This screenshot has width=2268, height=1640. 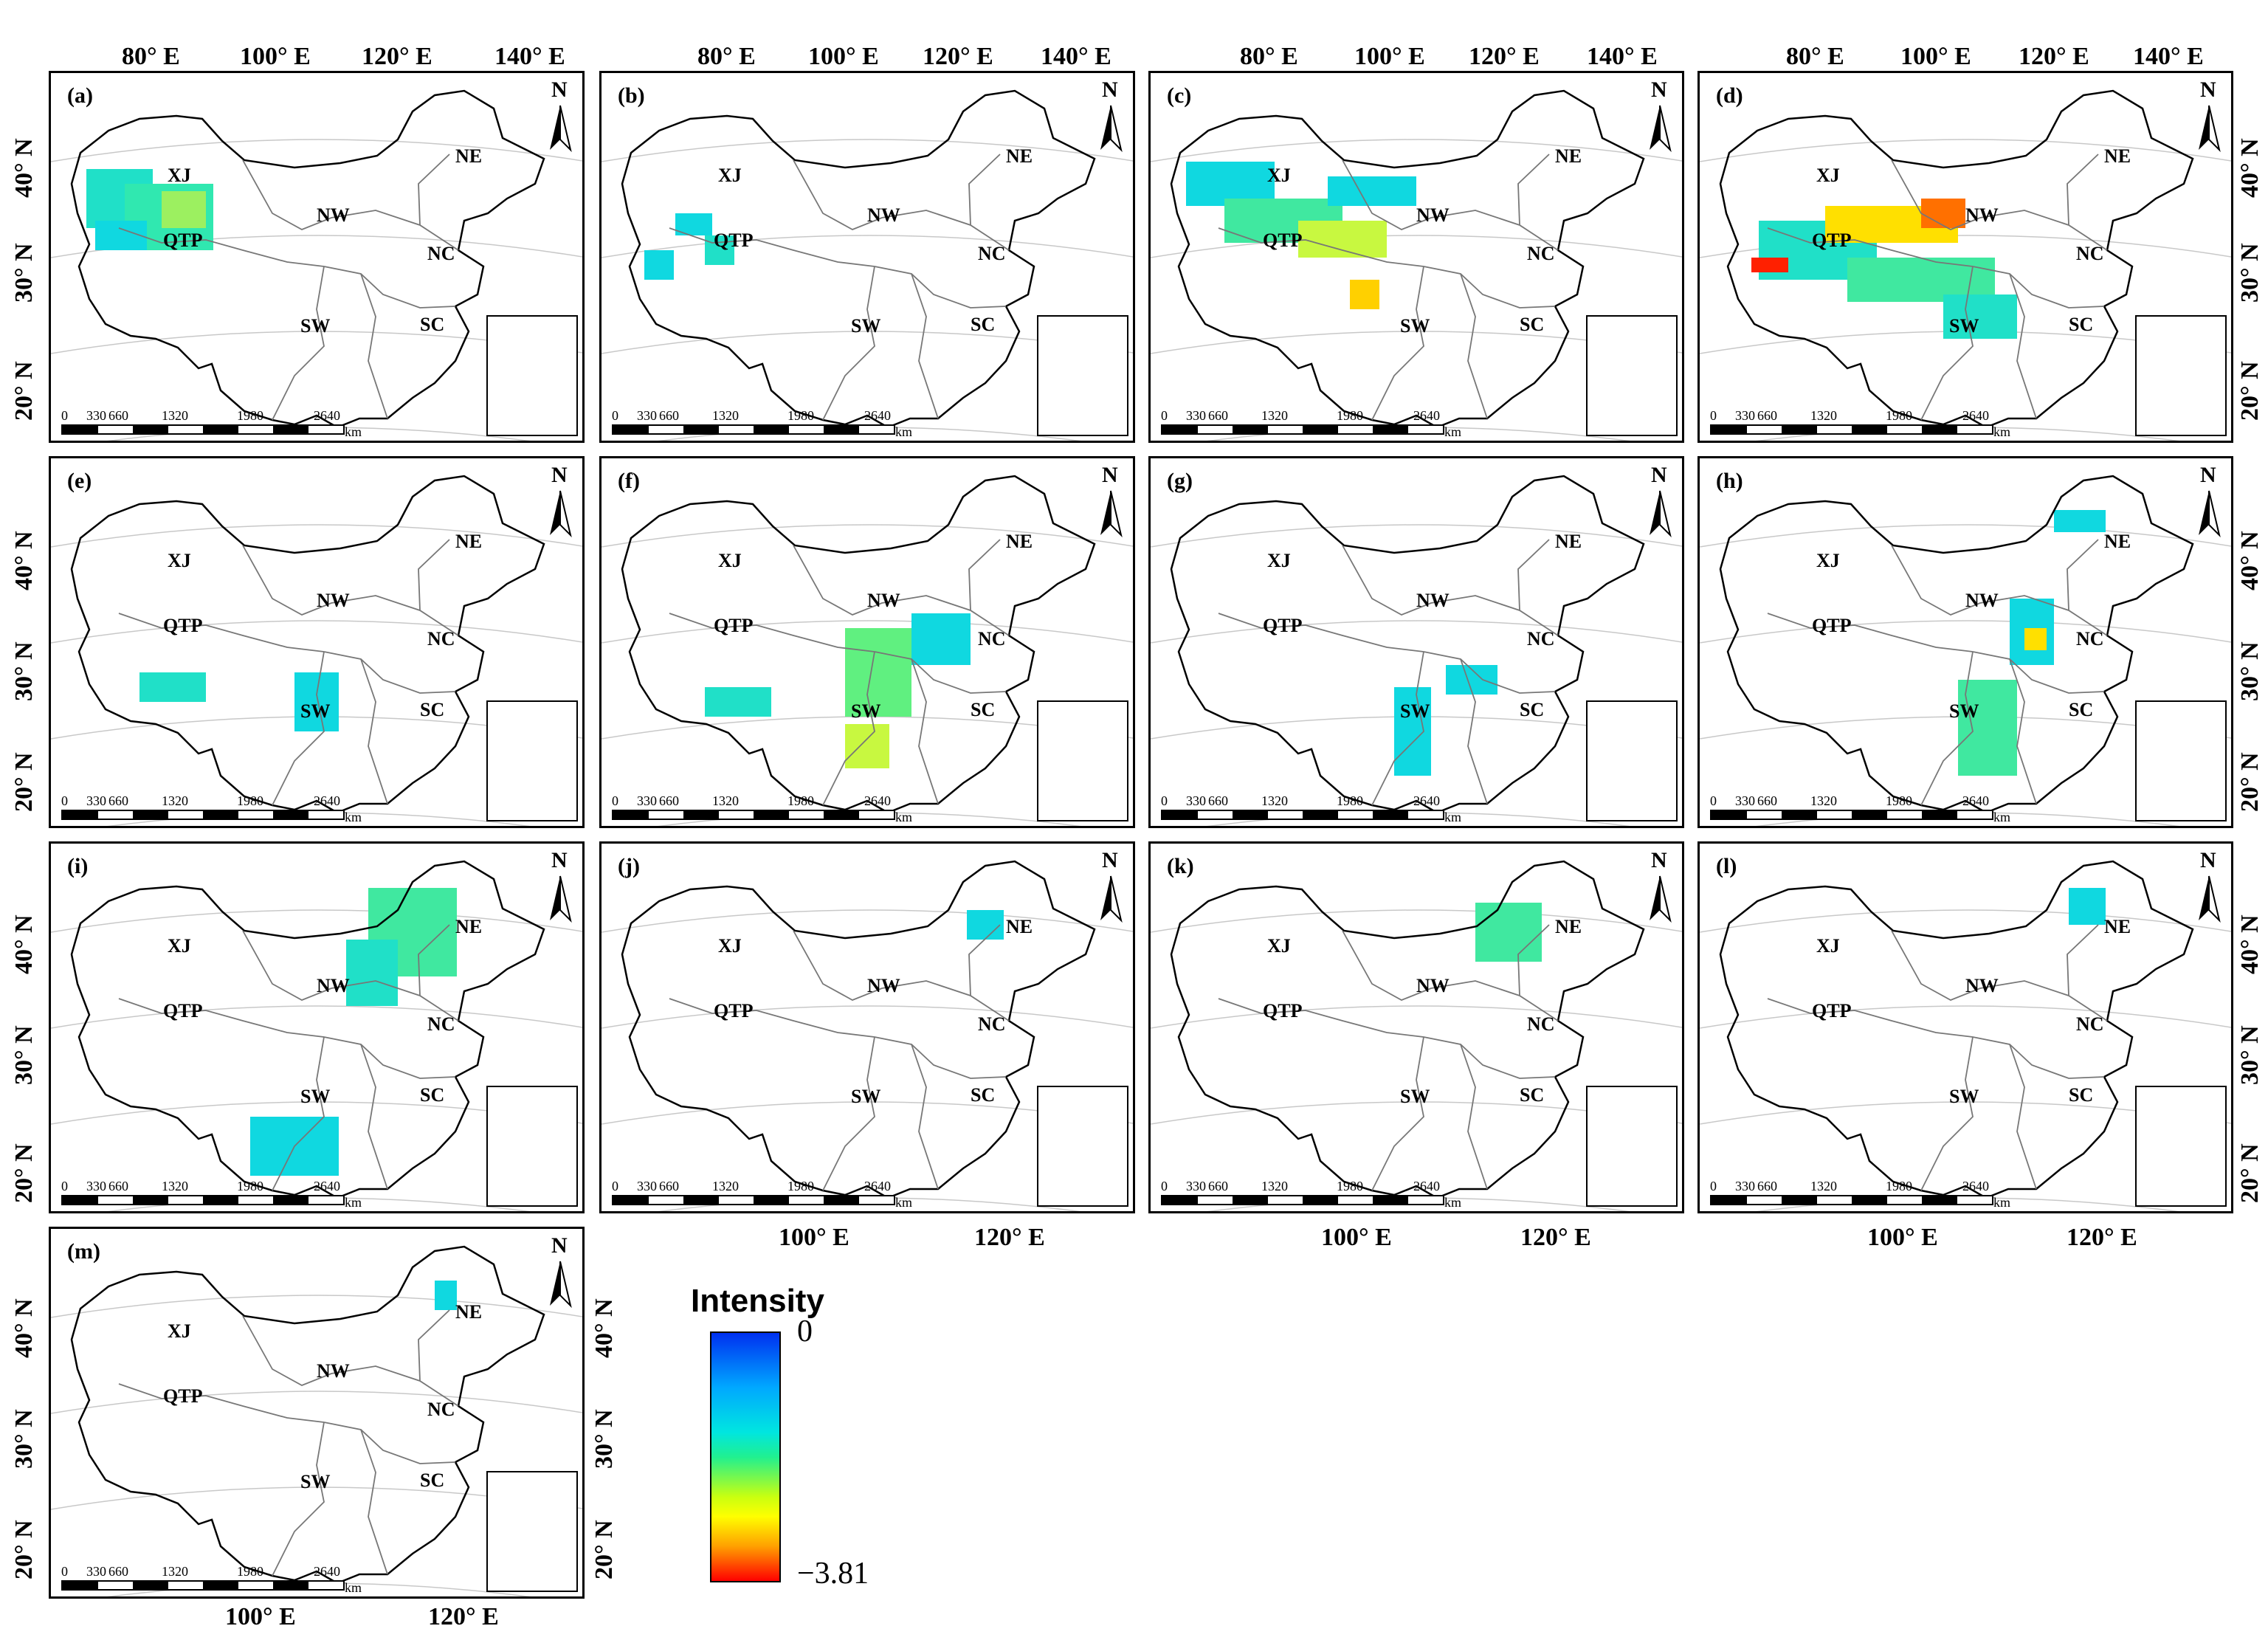 I want to click on map-panel-i: (i) N XJ NW NE QTP NC SW SC 0 330 660 1320 1980 2640 km, so click(x=317, y=1027).